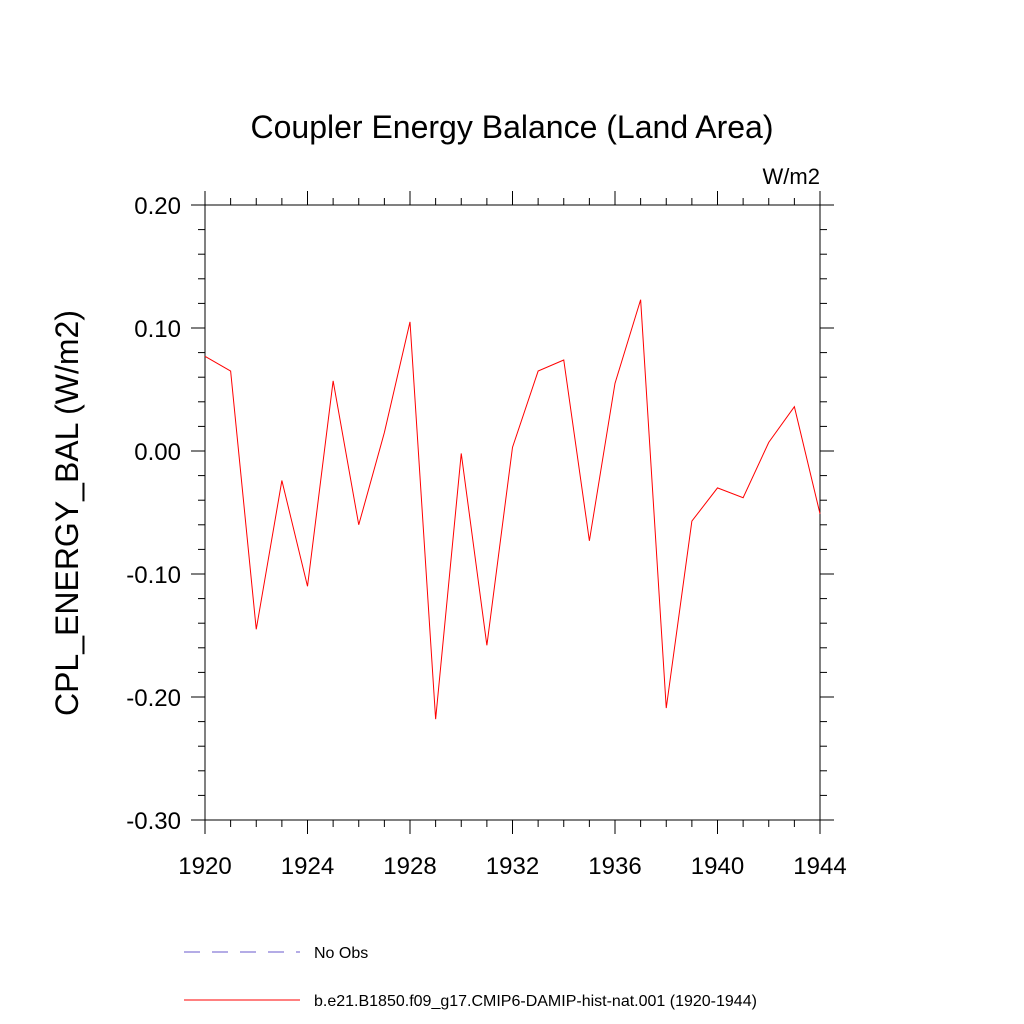 This screenshot has height=1024, width=1024. Describe the element at coordinates (153, 698) in the screenshot. I see `y-tick-label: -0.20` at that location.